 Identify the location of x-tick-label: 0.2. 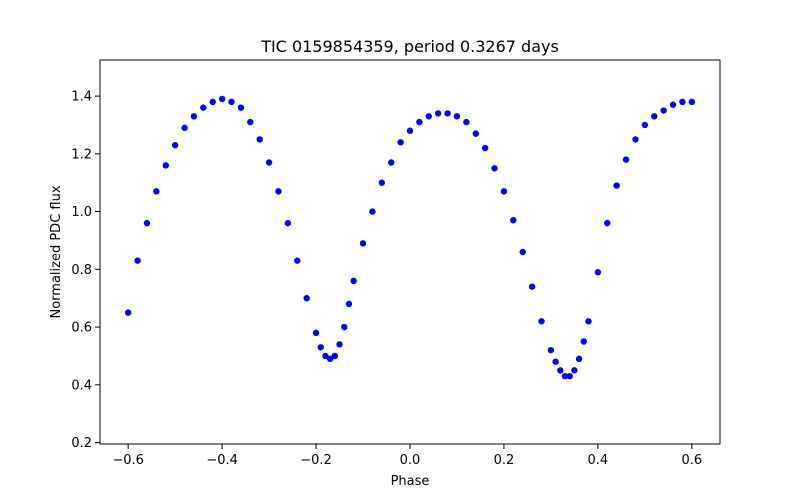
(504, 460).